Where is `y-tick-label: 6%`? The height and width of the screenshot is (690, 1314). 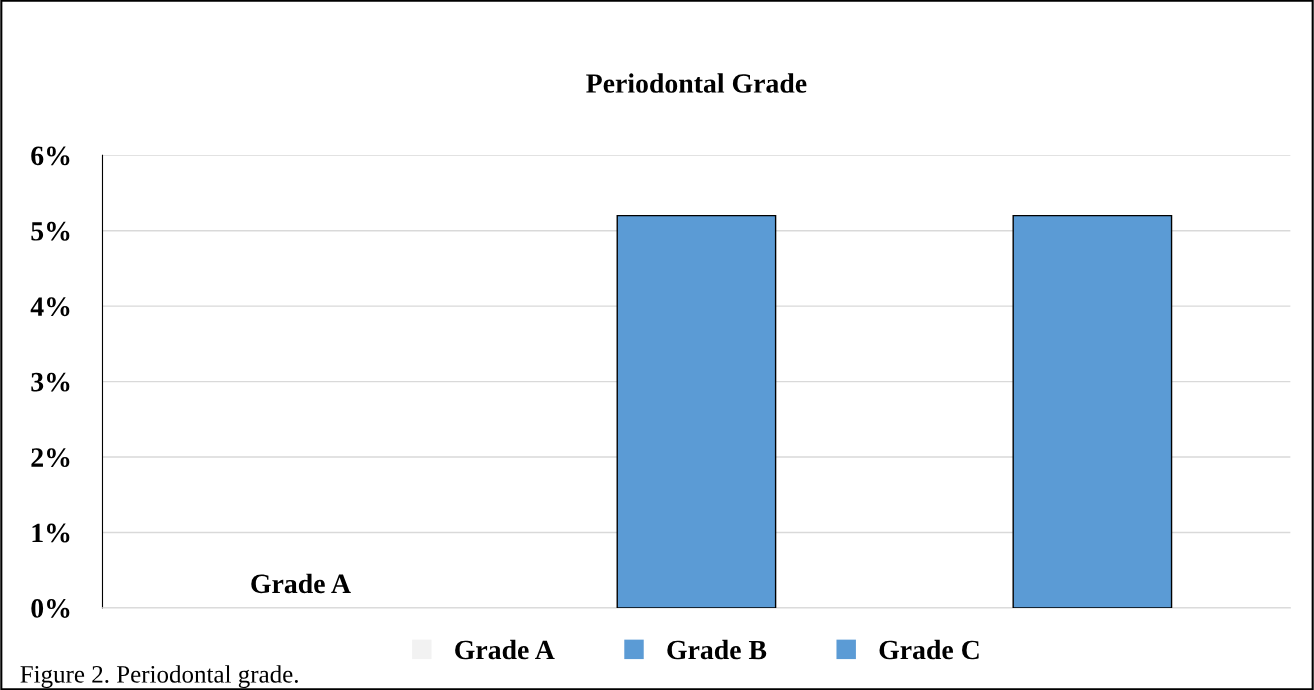
y-tick-label: 6% is located at coordinates (50, 156).